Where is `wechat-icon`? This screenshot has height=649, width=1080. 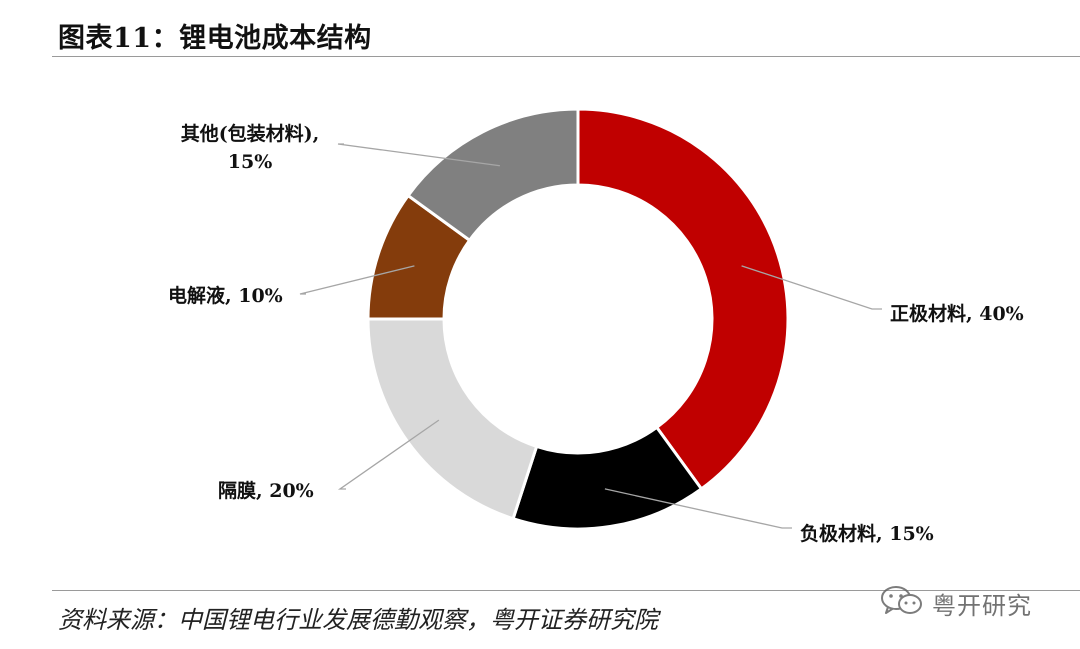 wechat-icon is located at coordinates (902, 603).